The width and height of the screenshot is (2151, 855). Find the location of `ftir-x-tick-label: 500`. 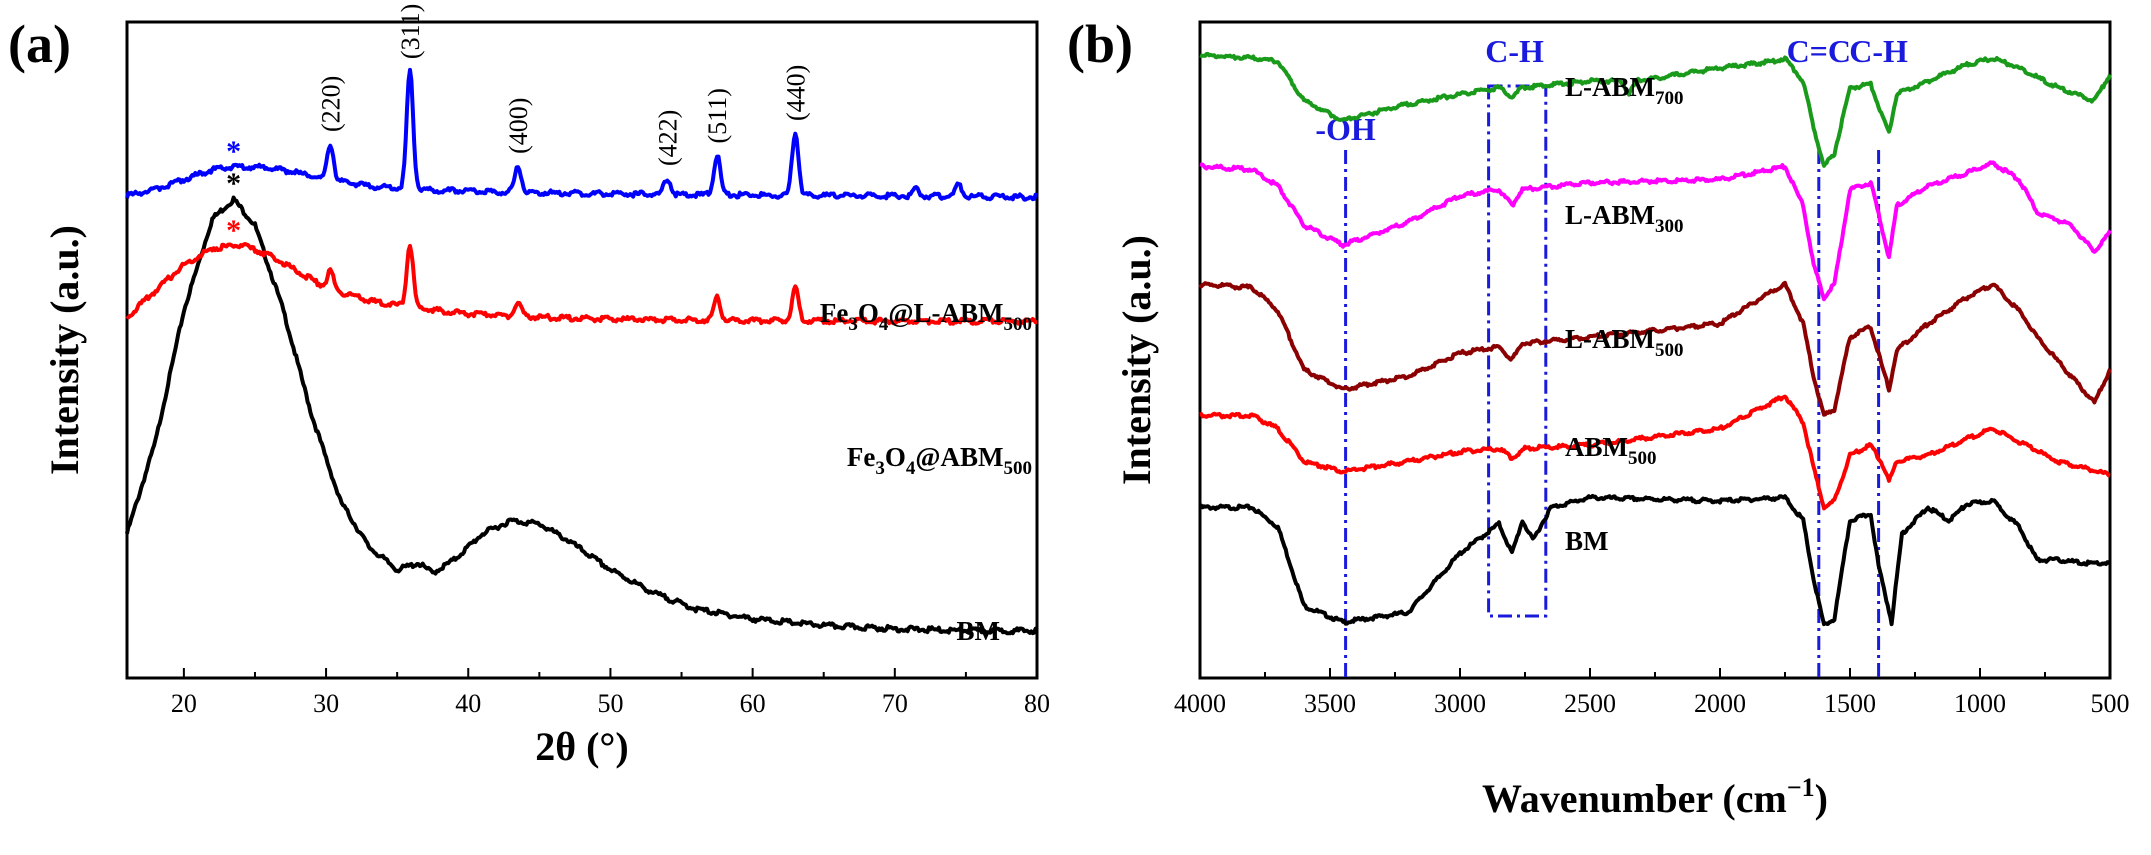

ftir-x-tick-label: 500 is located at coordinates (2110, 703).